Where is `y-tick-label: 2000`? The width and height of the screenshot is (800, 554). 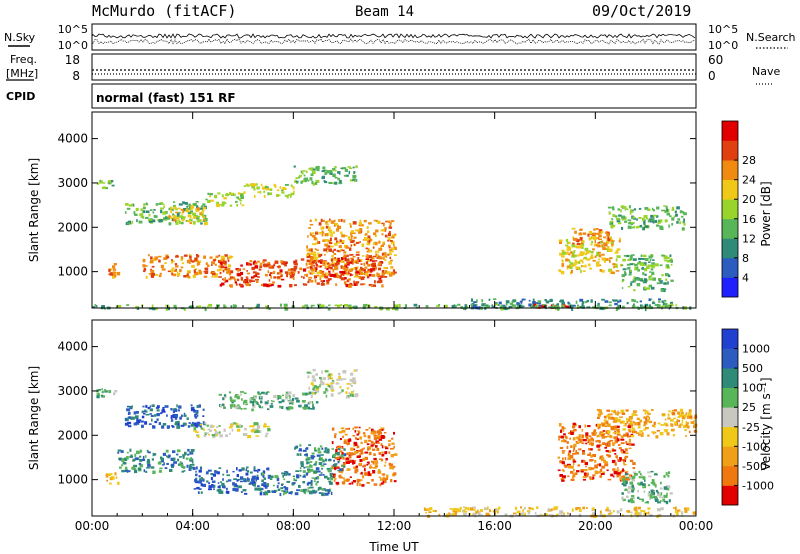 y-tick-label: 2000 is located at coordinates (72, 227).